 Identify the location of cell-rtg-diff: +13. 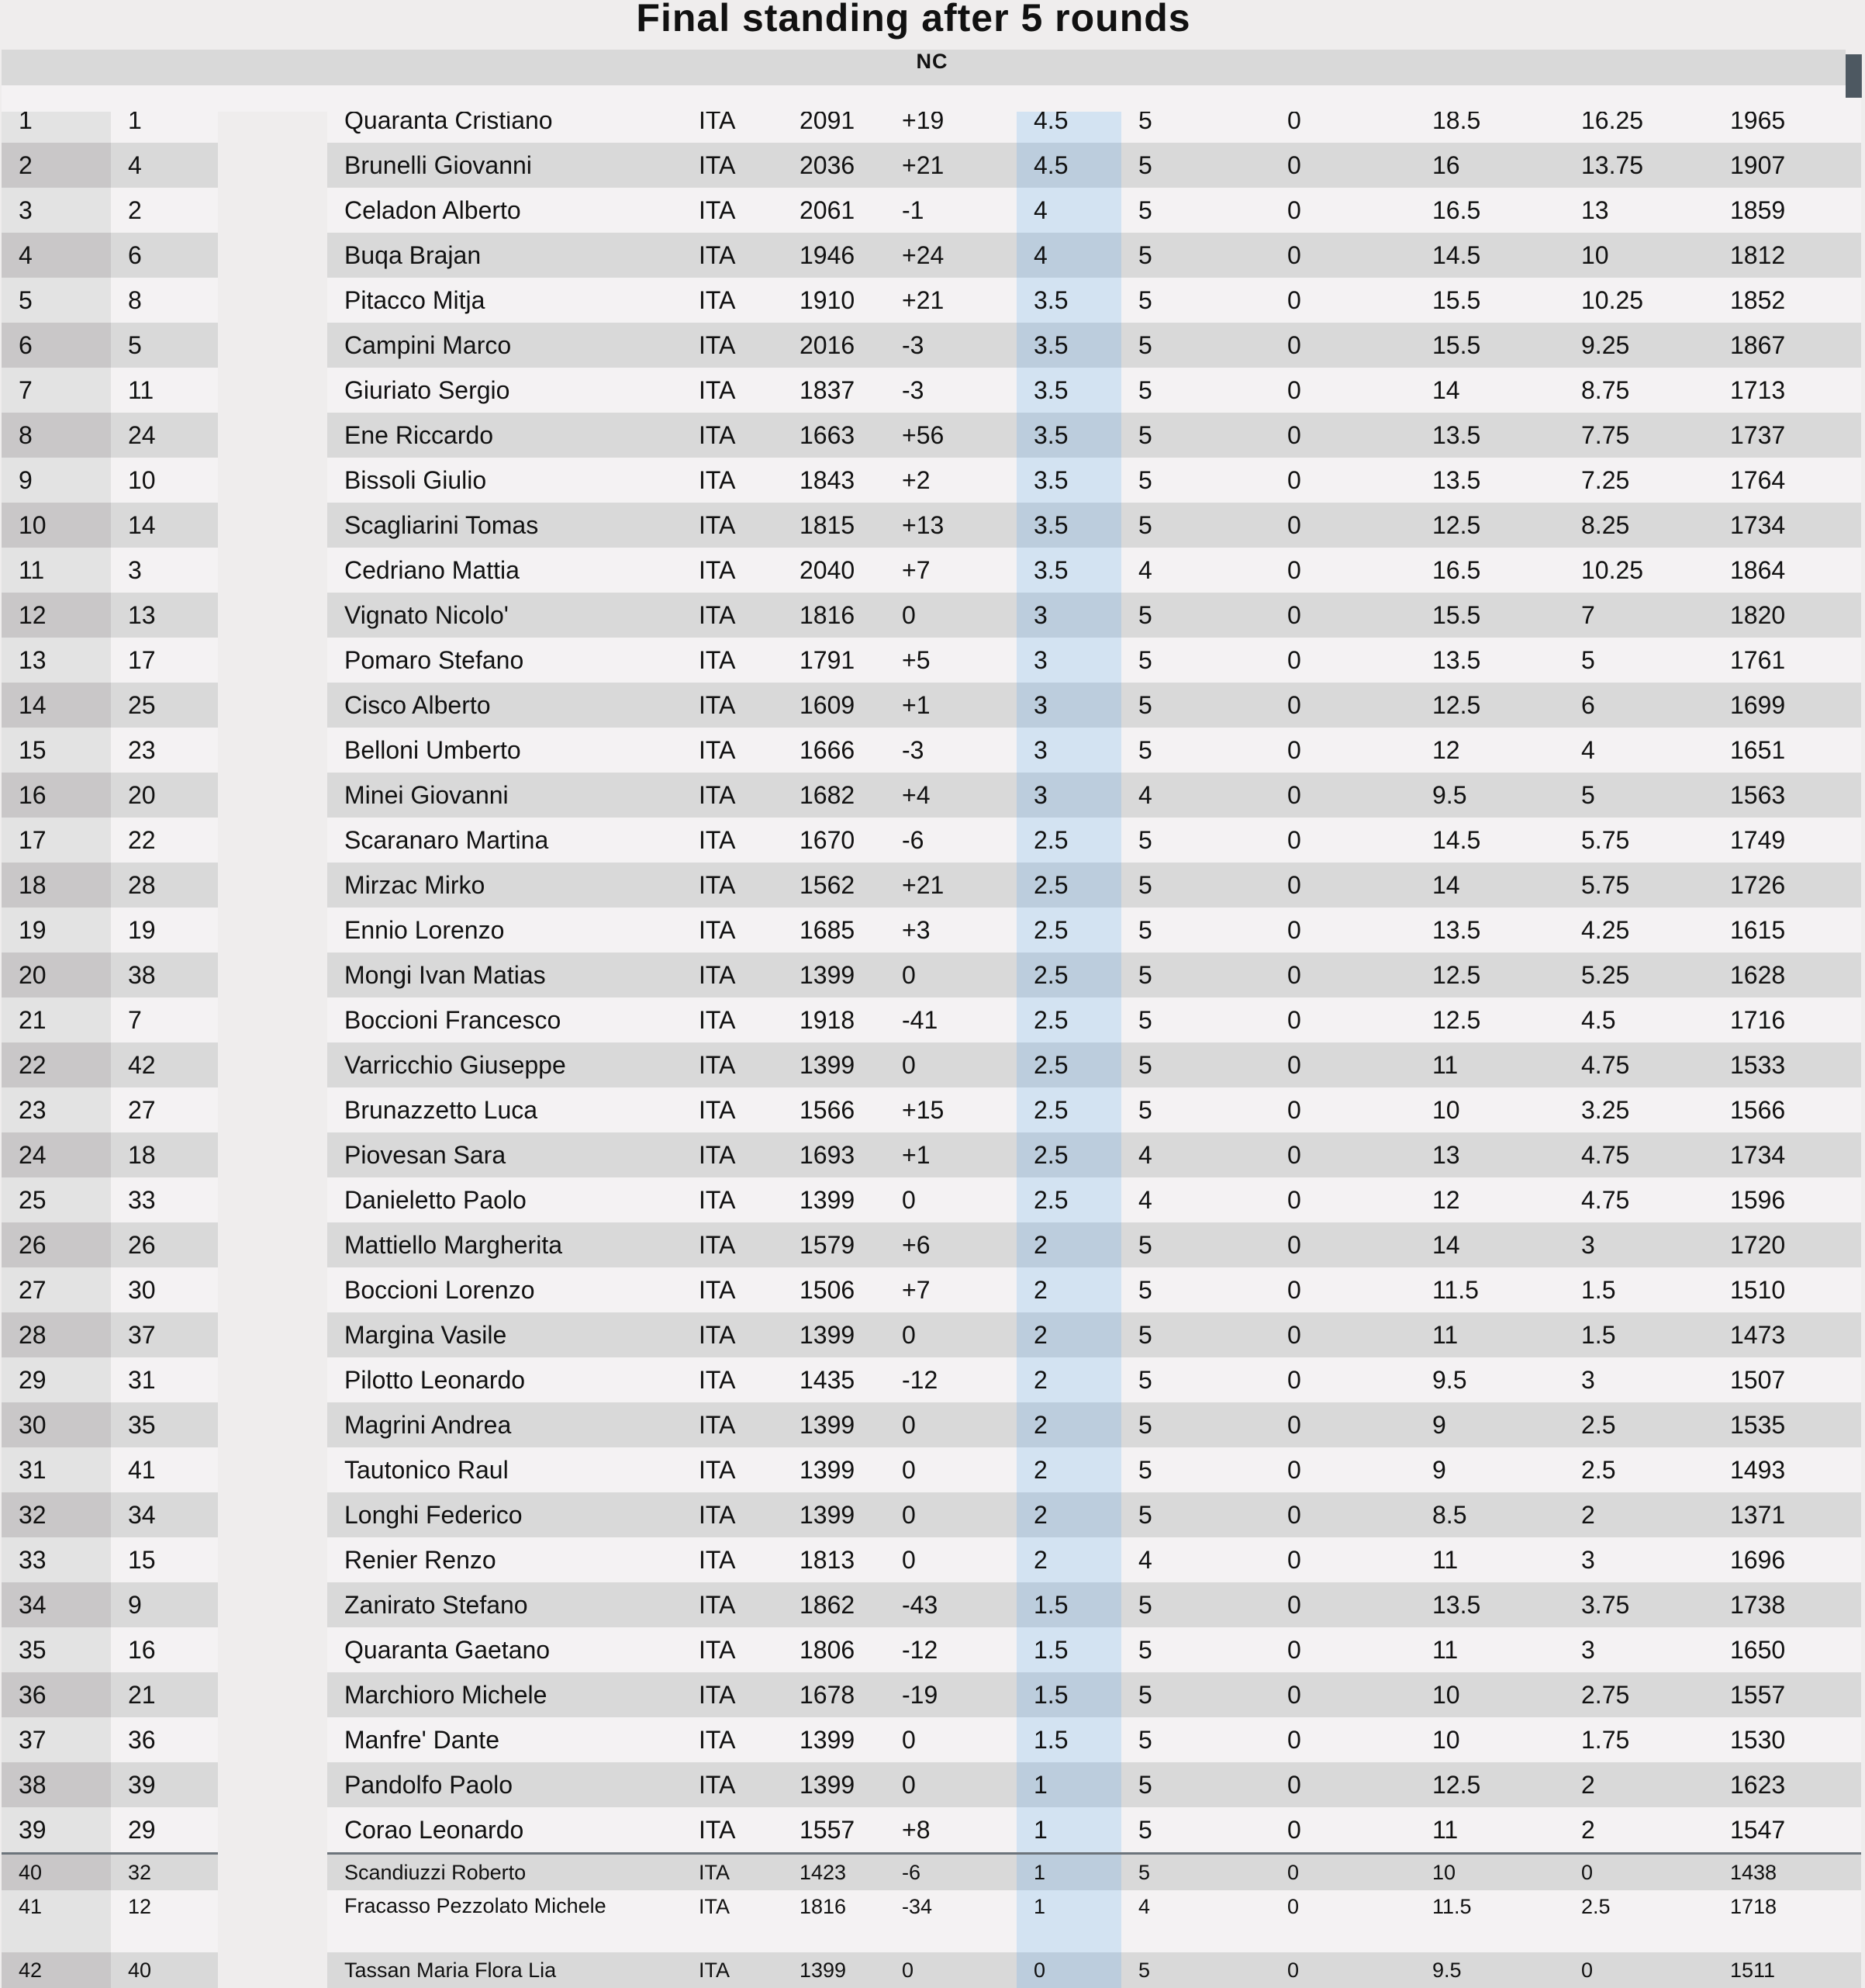
(951, 525).